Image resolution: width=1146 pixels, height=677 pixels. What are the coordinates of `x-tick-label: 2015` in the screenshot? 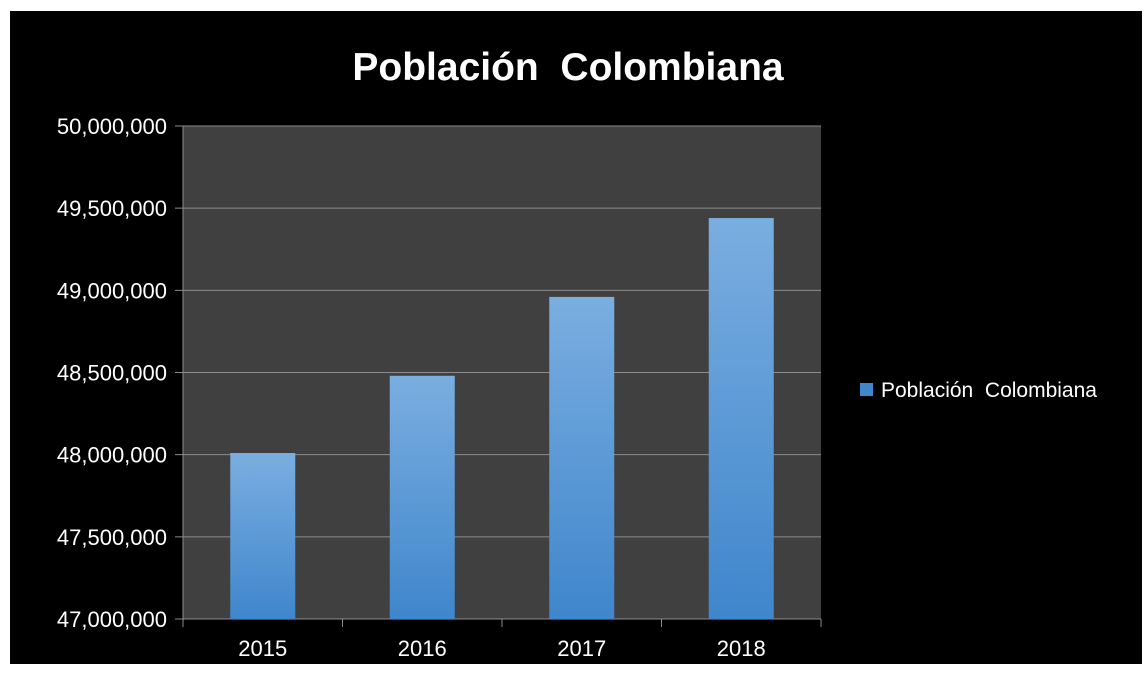 It's located at (262, 648).